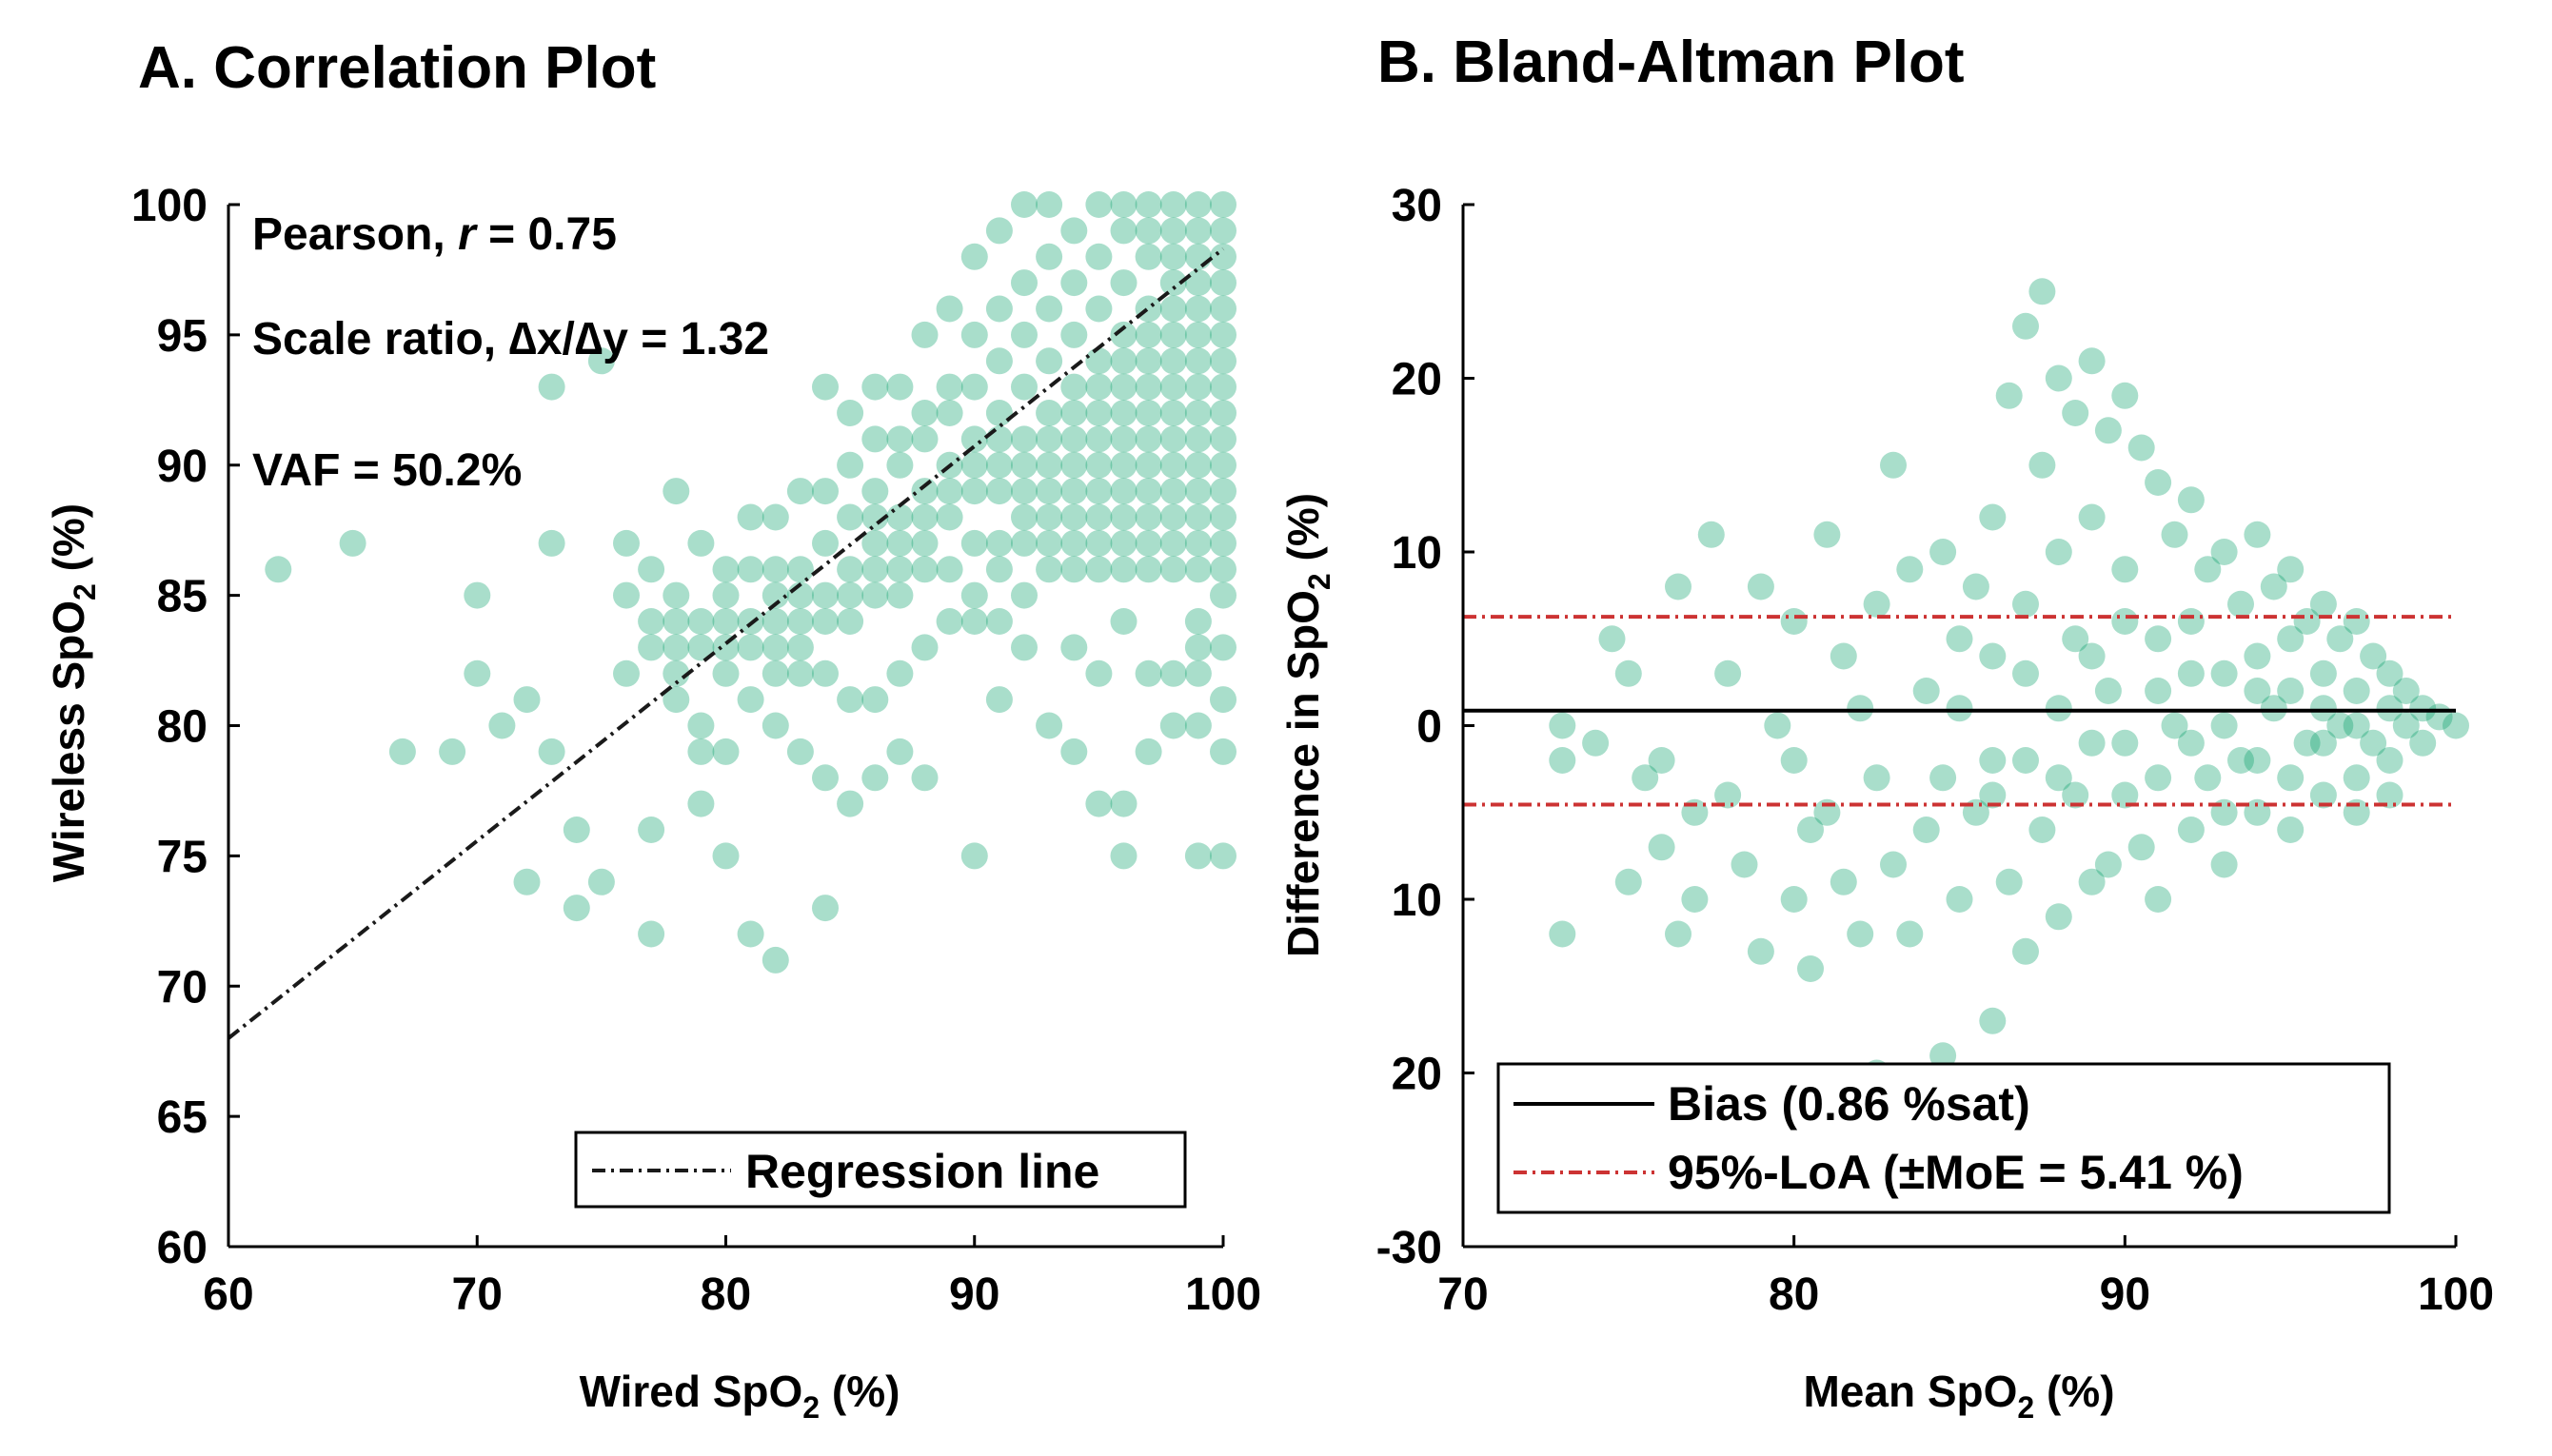  Describe the element at coordinates (228, 1294) in the screenshot. I see `x-tick-label: 60` at that location.